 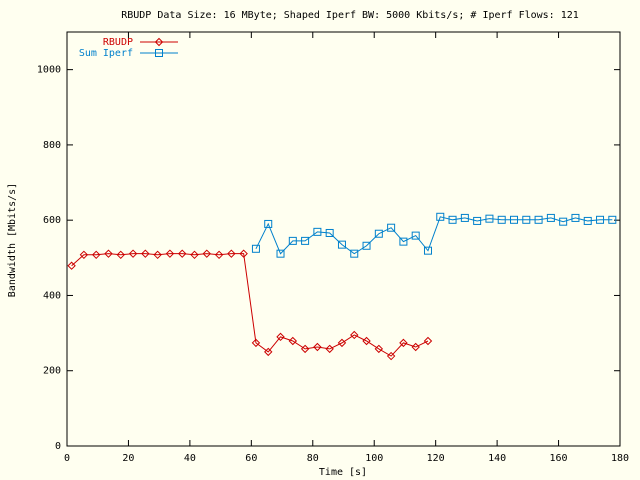 I want to click on y-tick-label: 200, so click(x=52, y=371).